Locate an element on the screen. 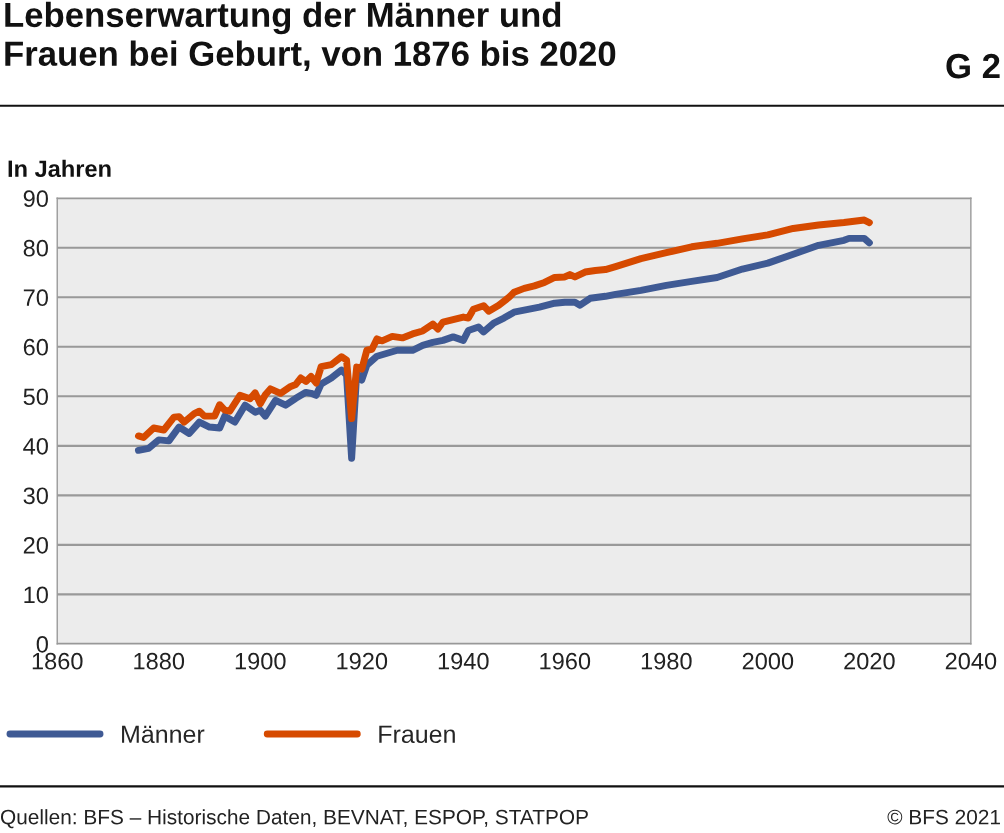 The image size is (1004, 833). y-tick-label: 90 is located at coordinates (35, 199).